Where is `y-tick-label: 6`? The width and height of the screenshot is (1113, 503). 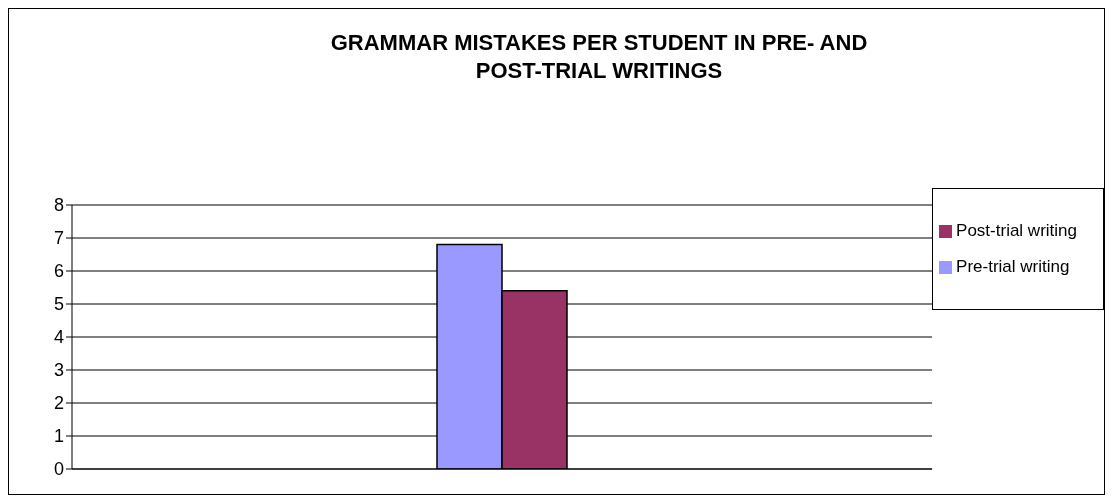 y-tick-label: 6 is located at coordinates (58, 271).